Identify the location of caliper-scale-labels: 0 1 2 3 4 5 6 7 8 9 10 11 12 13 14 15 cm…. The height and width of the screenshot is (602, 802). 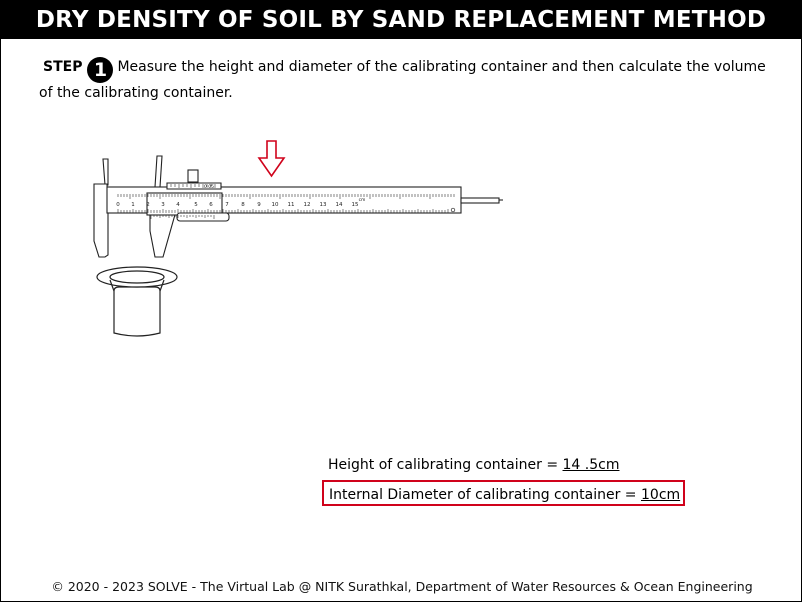
(240, 196).